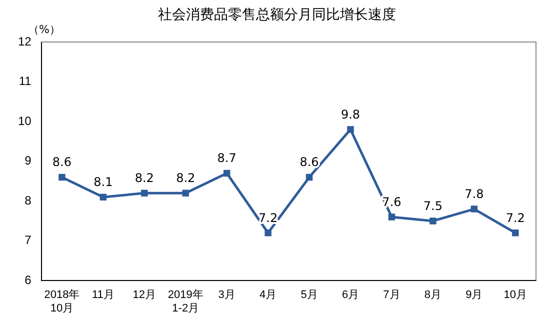 This screenshot has height=320, width=554. Describe the element at coordinates (474, 295) in the screenshot. I see `x-tick-label: 9月` at that location.